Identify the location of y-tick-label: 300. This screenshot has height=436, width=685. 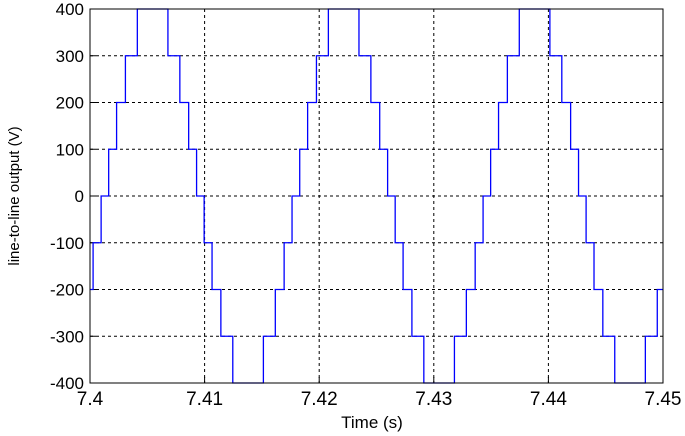
(70, 56).